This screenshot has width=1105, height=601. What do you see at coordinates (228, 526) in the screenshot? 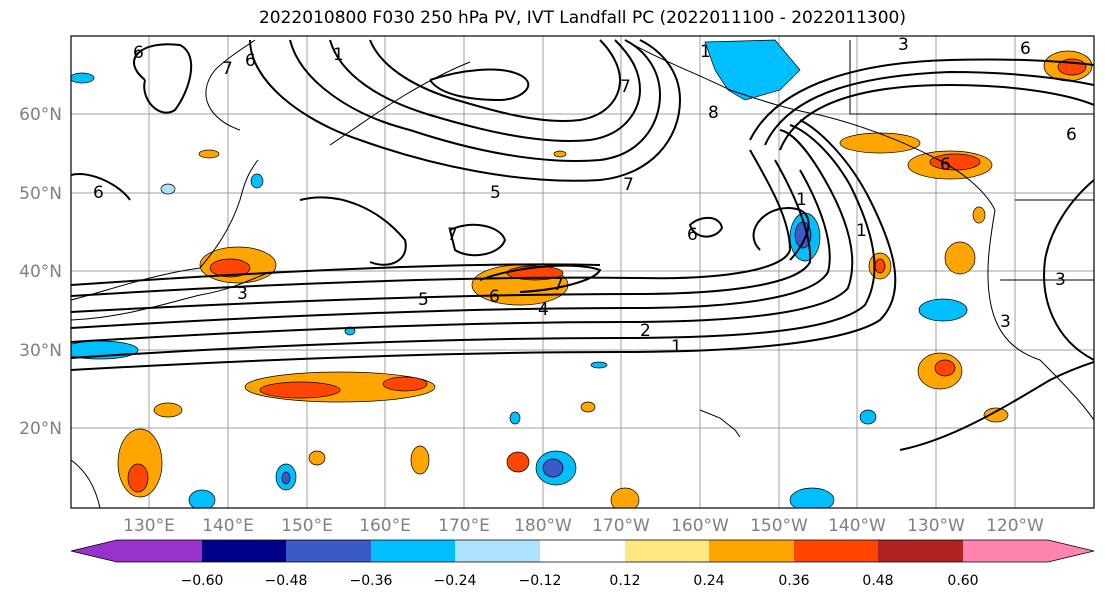
I see `lon-label: 140°E` at bounding box center [228, 526].